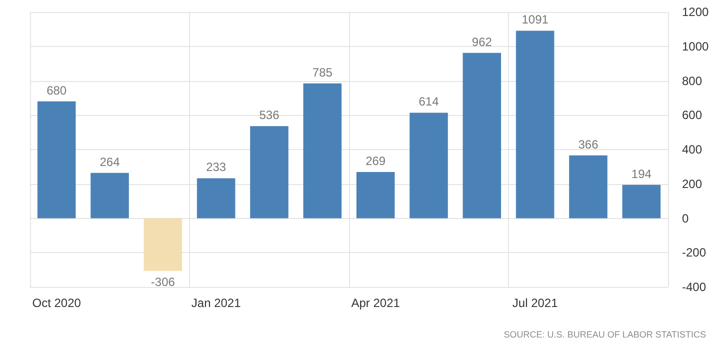 The height and width of the screenshot is (349, 720). What do you see at coordinates (692, 183) in the screenshot?
I see `y-tick-label: 200` at bounding box center [692, 183].